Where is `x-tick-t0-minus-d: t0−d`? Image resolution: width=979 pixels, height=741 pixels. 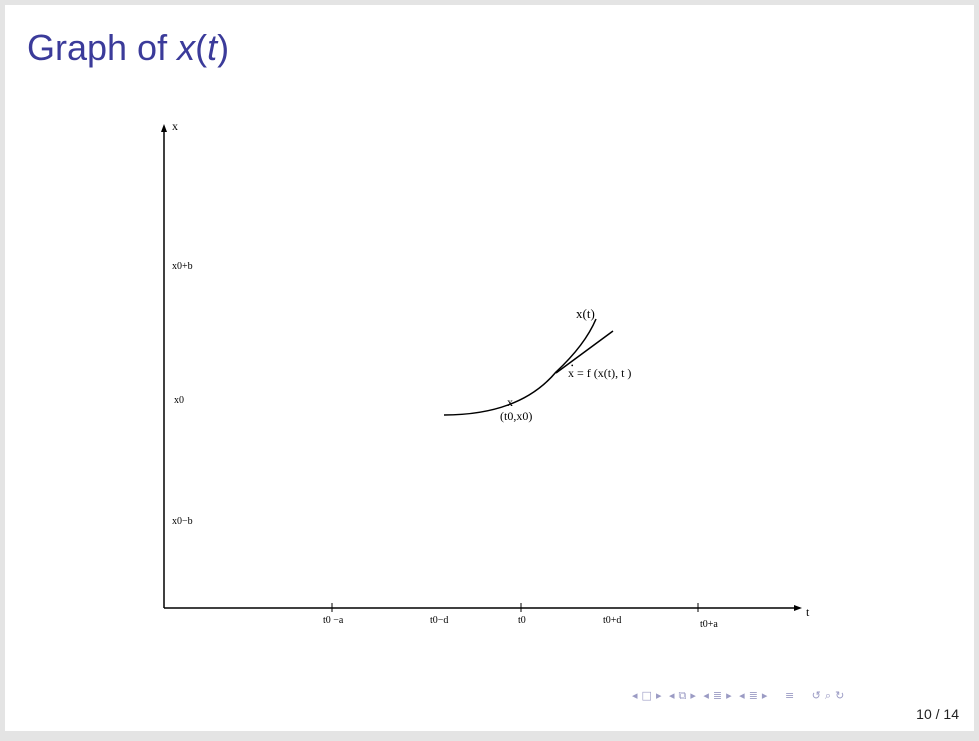 x-tick-t0-minus-d: t0−d is located at coordinates (439, 620).